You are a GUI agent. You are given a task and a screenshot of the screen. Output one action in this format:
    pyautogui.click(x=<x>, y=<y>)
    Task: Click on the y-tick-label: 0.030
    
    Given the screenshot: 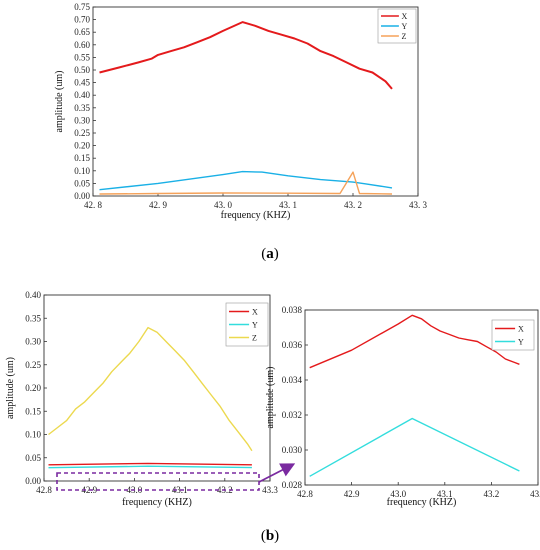 What is the action you would take?
    pyautogui.click(x=292, y=450)
    